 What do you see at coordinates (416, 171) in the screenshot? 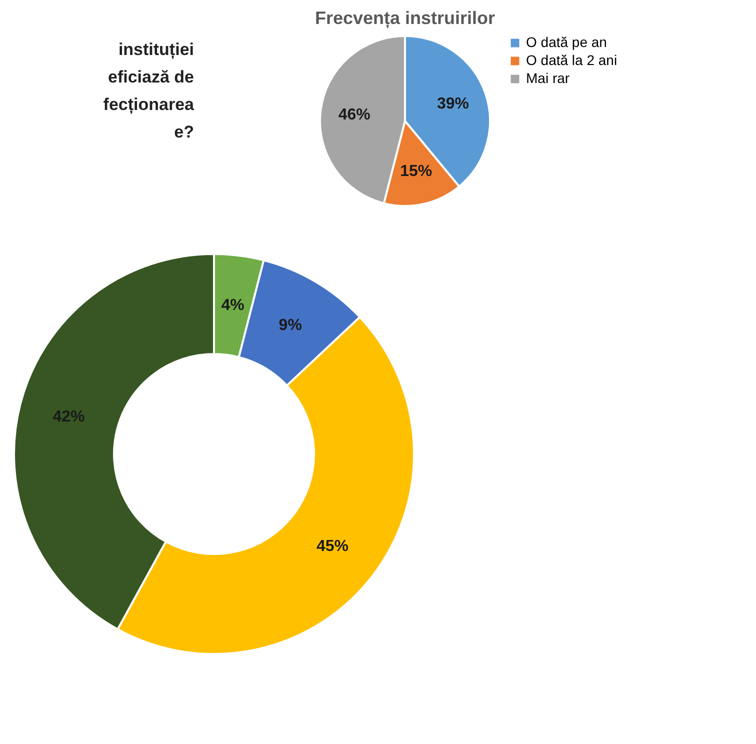
I see `data-label: 15%` at bounding box center [416, 171].